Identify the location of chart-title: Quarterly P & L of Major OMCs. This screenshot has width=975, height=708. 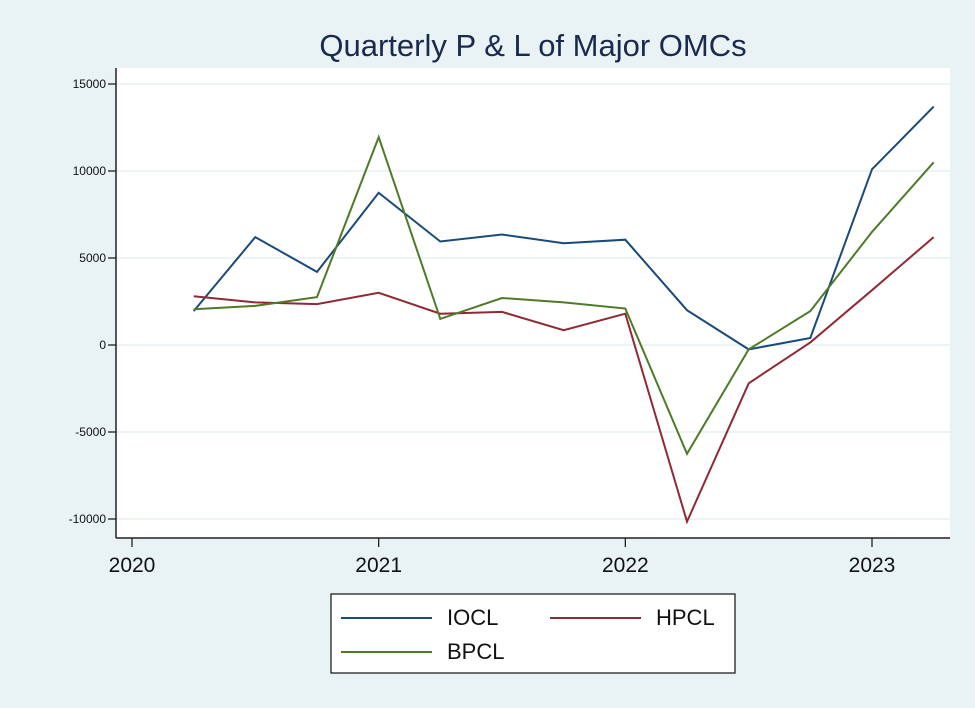
(532, 45).